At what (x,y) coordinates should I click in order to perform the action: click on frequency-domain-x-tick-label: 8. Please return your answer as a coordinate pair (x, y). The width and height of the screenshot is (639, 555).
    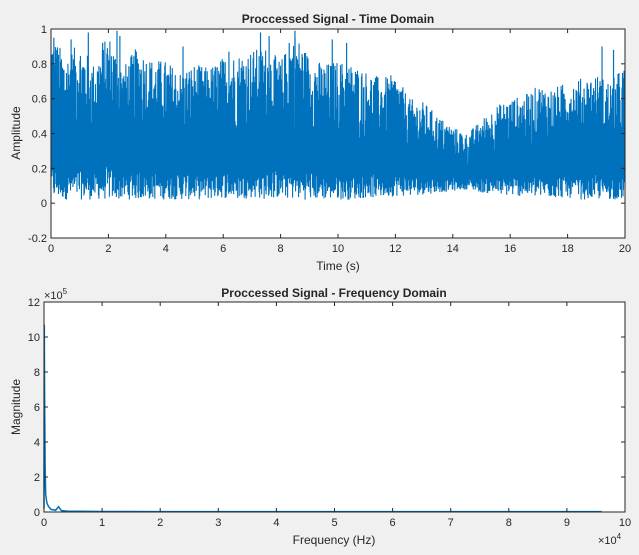
    Looking at the image, I should click on (509, 523).